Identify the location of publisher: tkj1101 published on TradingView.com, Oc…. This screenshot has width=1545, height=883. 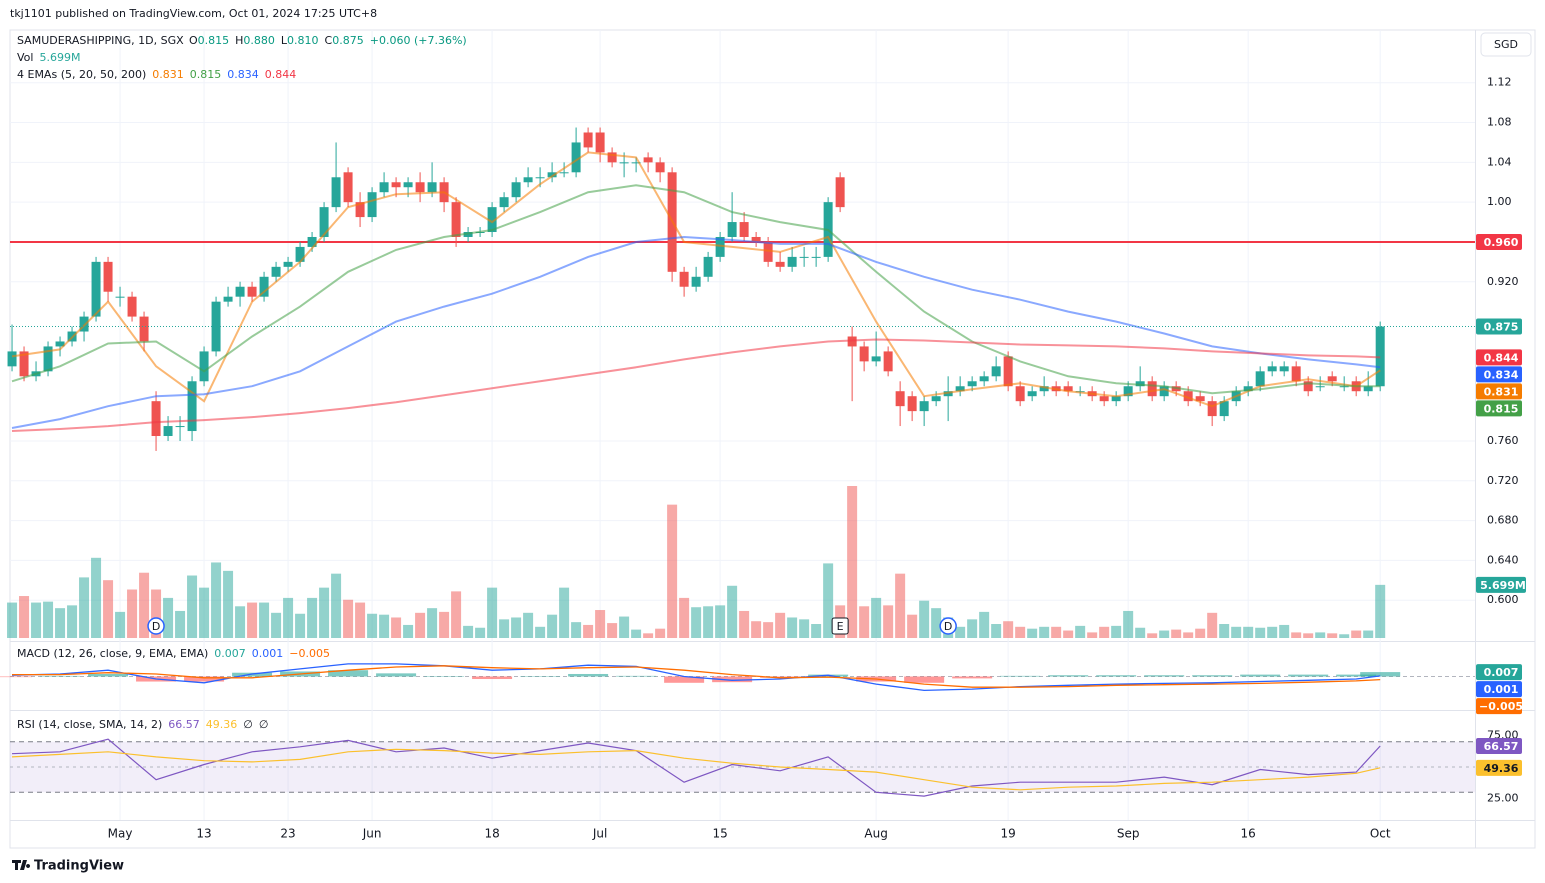
(193, 13).